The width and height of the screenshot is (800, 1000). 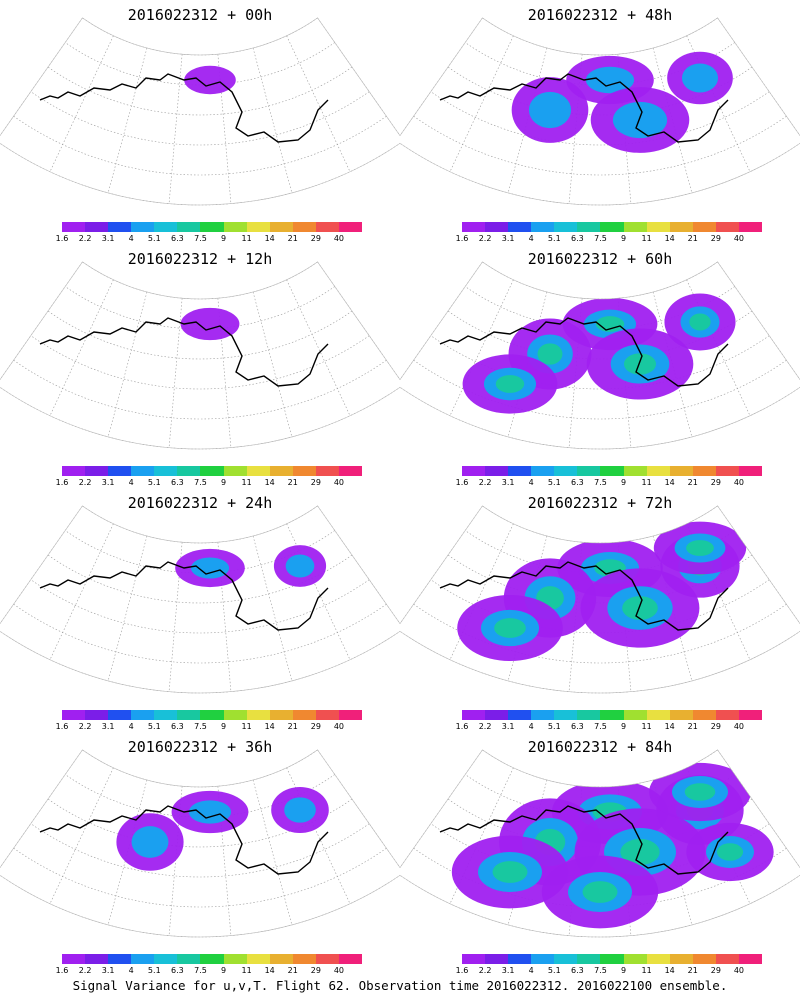 What do you see at coordinates (200, 726) in the screenshot?
I see `scale-tick-label: 7.5` at bounding box center [200, 726].